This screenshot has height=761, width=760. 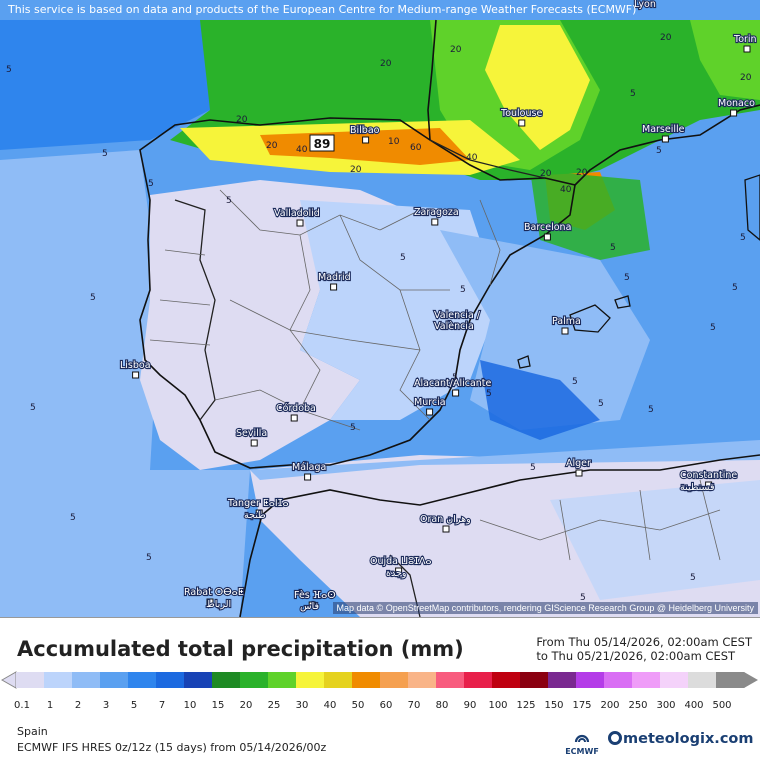 I want to click on scale-tick-label: 100, so click(x=497, y=705).